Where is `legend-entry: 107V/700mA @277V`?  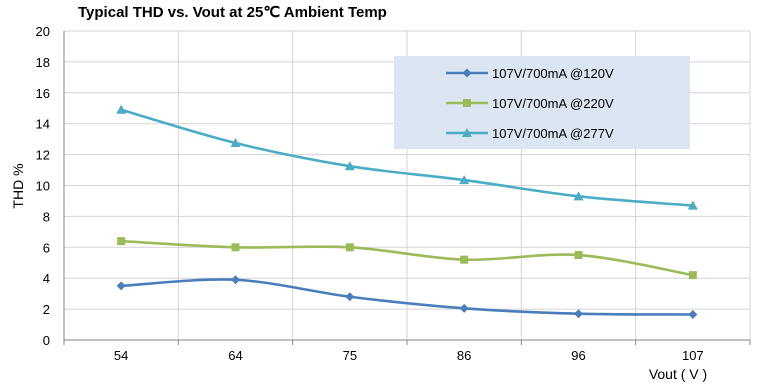 legend-entry: 107V/700mA @277V is located at coordinates (530, 133).